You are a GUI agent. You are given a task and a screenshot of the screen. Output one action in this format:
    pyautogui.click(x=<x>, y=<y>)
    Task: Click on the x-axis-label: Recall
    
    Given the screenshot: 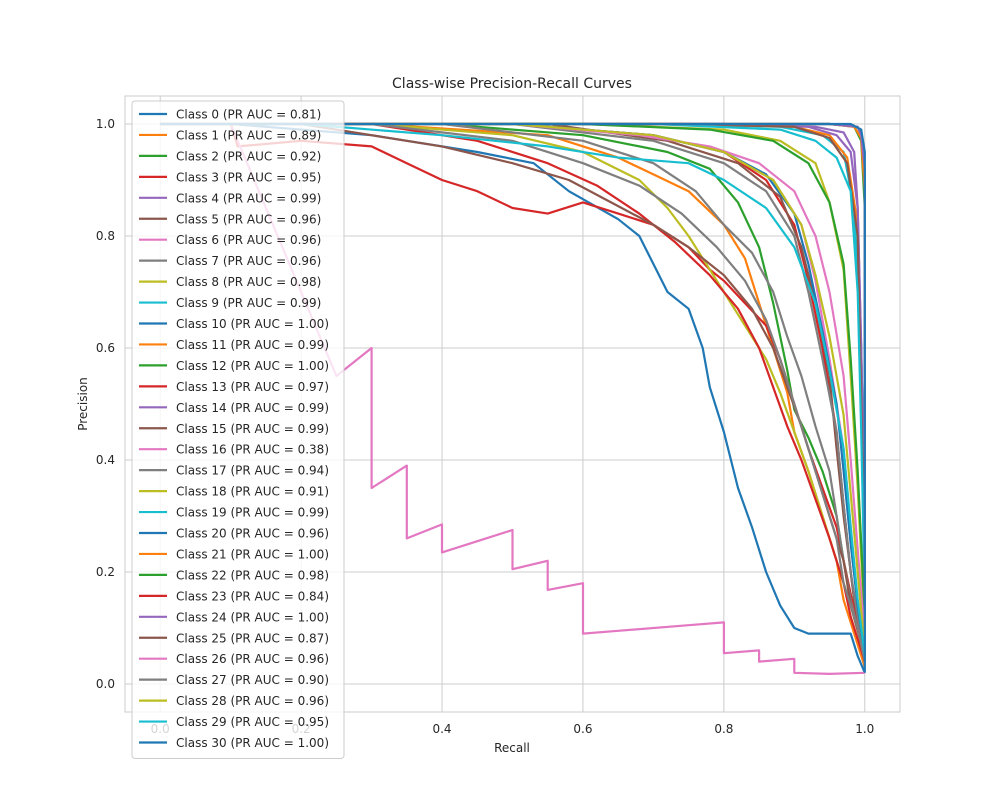 What is the action you would take?
    pyautogui.click(x=512, y=748)
    